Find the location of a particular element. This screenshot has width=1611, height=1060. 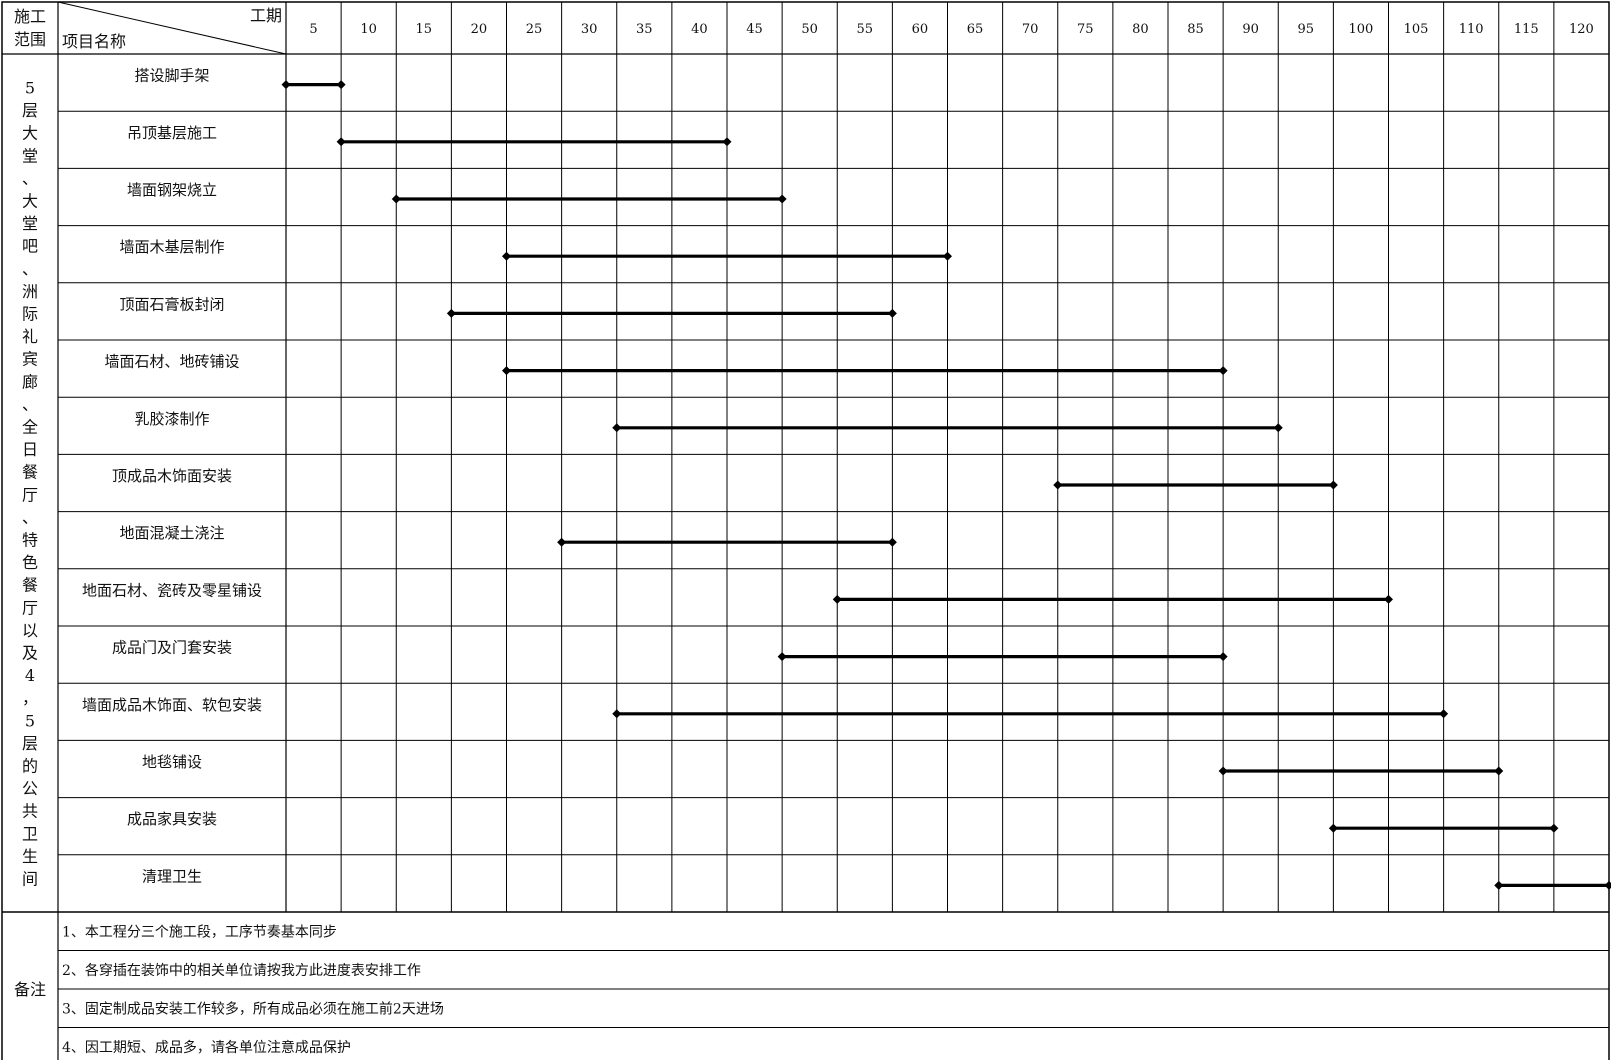

x-tick-label: 45 is located at coordinates (754, 29).